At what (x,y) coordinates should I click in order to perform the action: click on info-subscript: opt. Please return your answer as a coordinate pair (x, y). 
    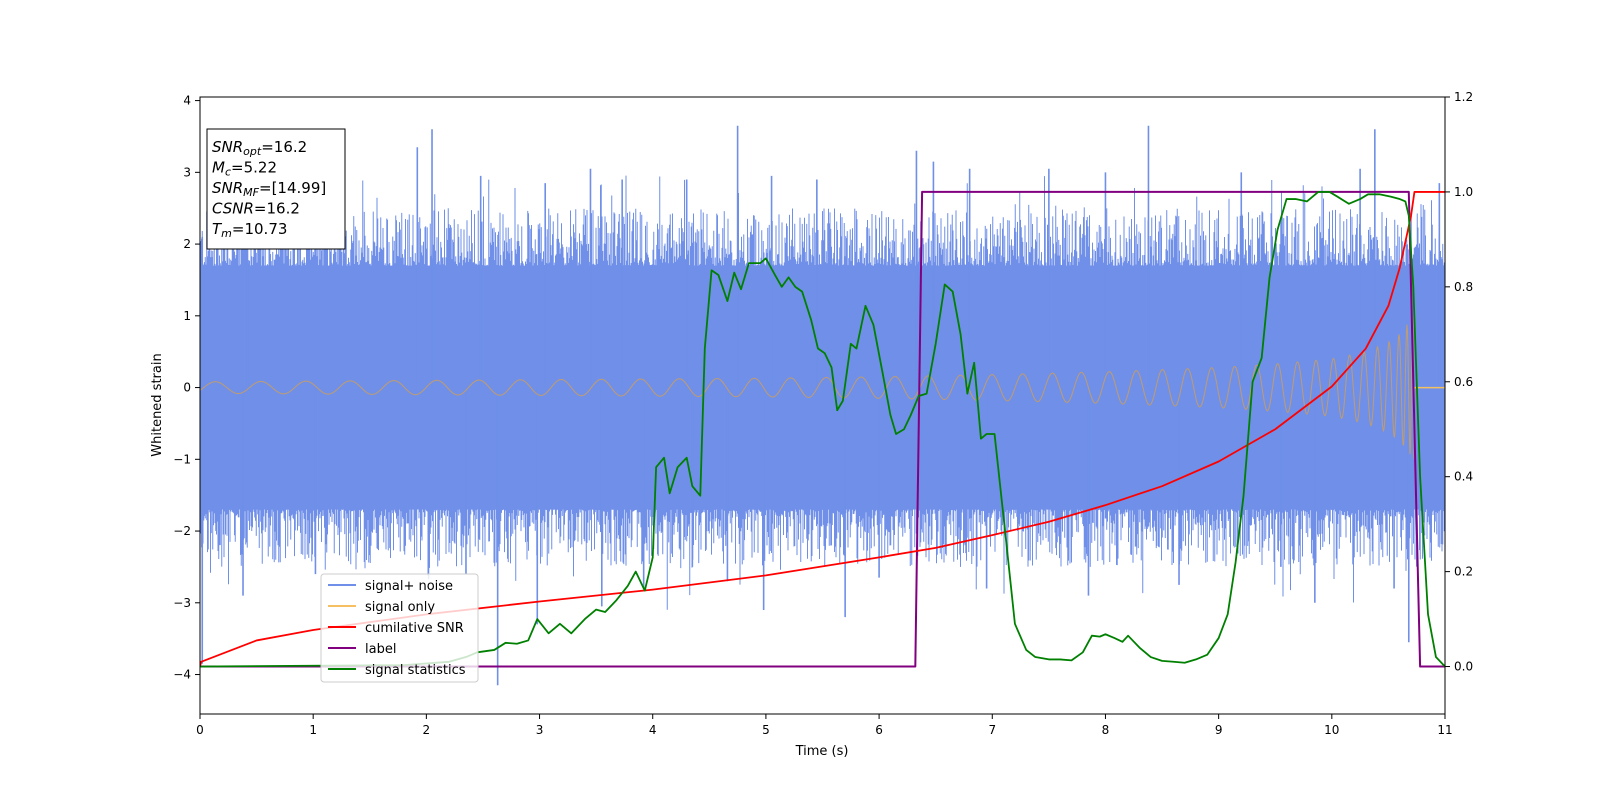
    Looking at the image, I should click on (252, 151).